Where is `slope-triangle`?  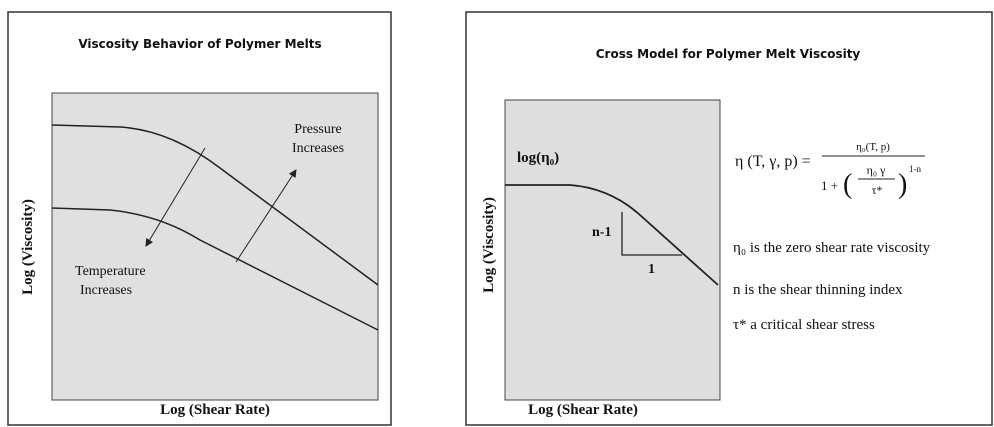 slope-triangle is located at coordinates (651, 234).